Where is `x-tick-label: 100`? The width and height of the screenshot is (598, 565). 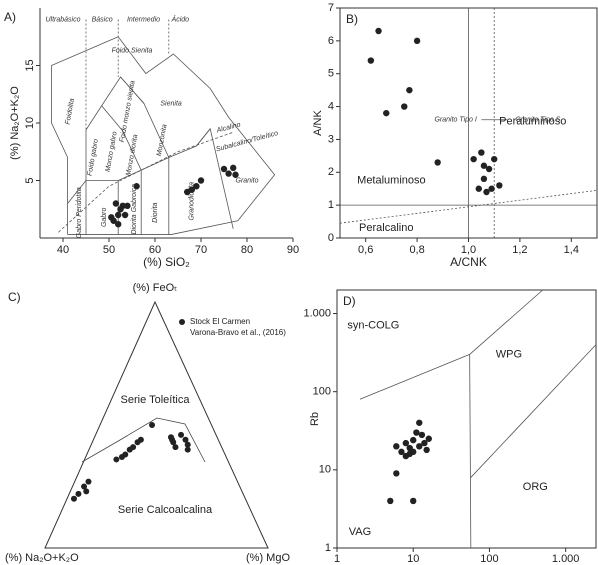 x-tick-label: 100 is located at coordinates (489, 559).